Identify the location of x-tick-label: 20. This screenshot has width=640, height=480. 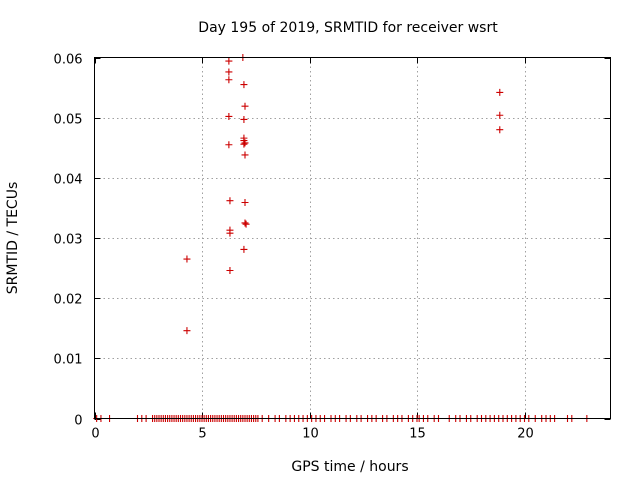
(525, 434).